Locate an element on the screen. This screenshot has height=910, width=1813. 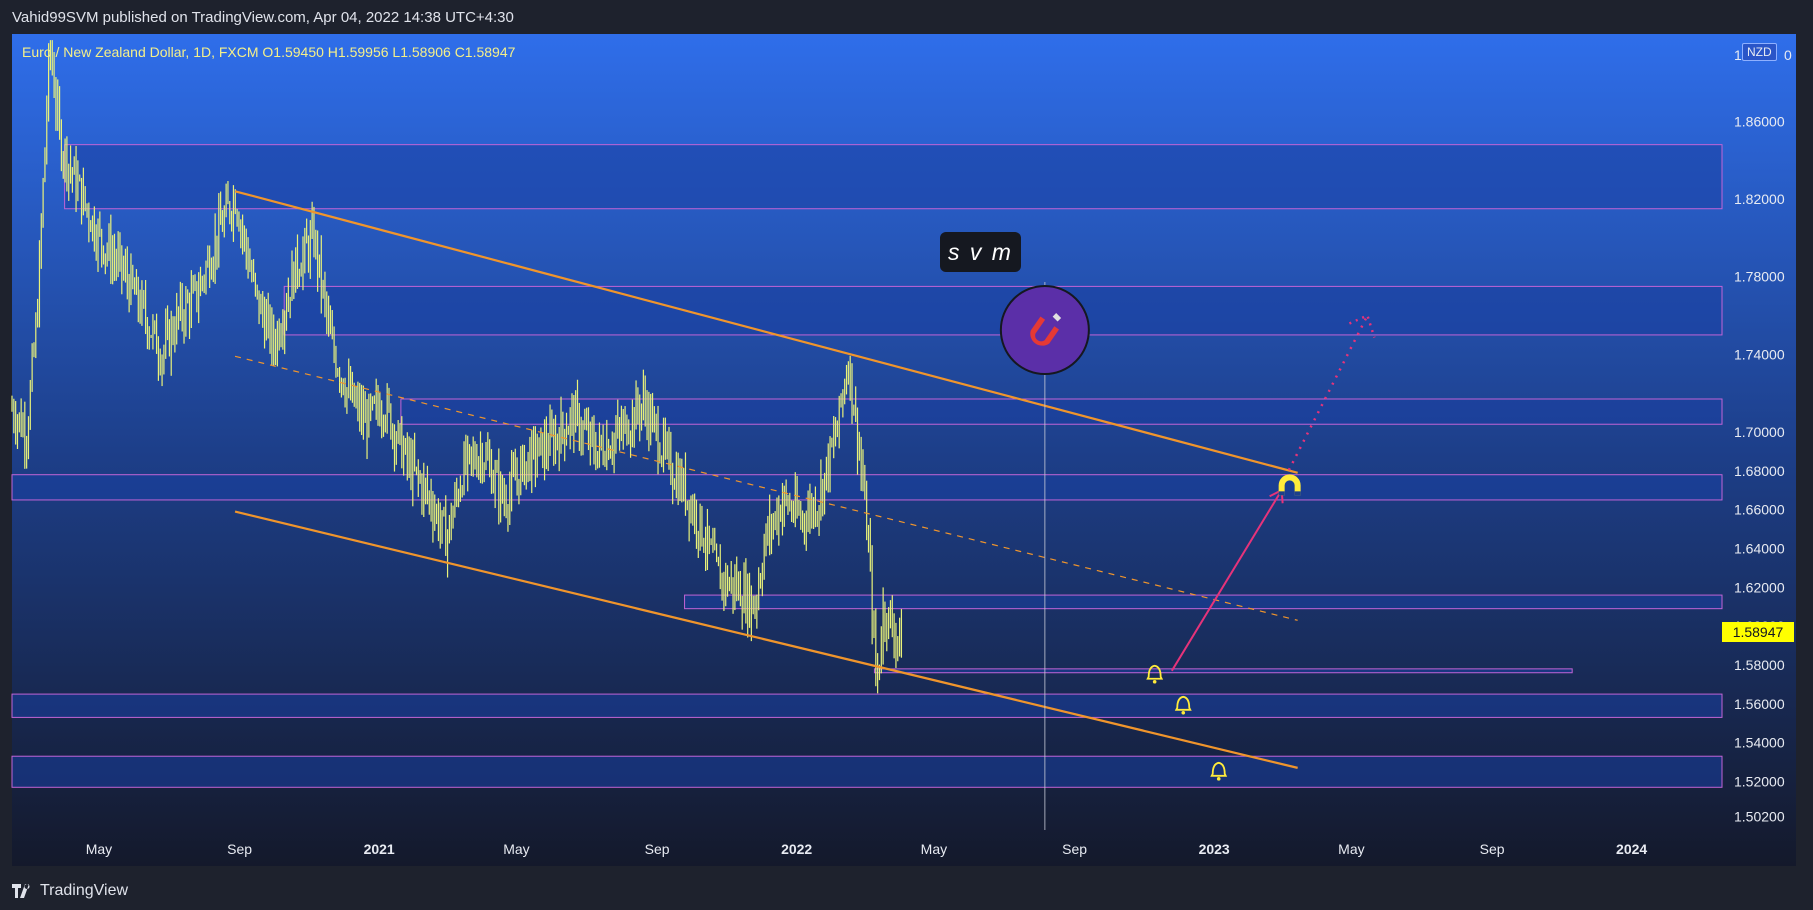
y-tick-label: 1.82000 is located at coordinates (1759, 199).